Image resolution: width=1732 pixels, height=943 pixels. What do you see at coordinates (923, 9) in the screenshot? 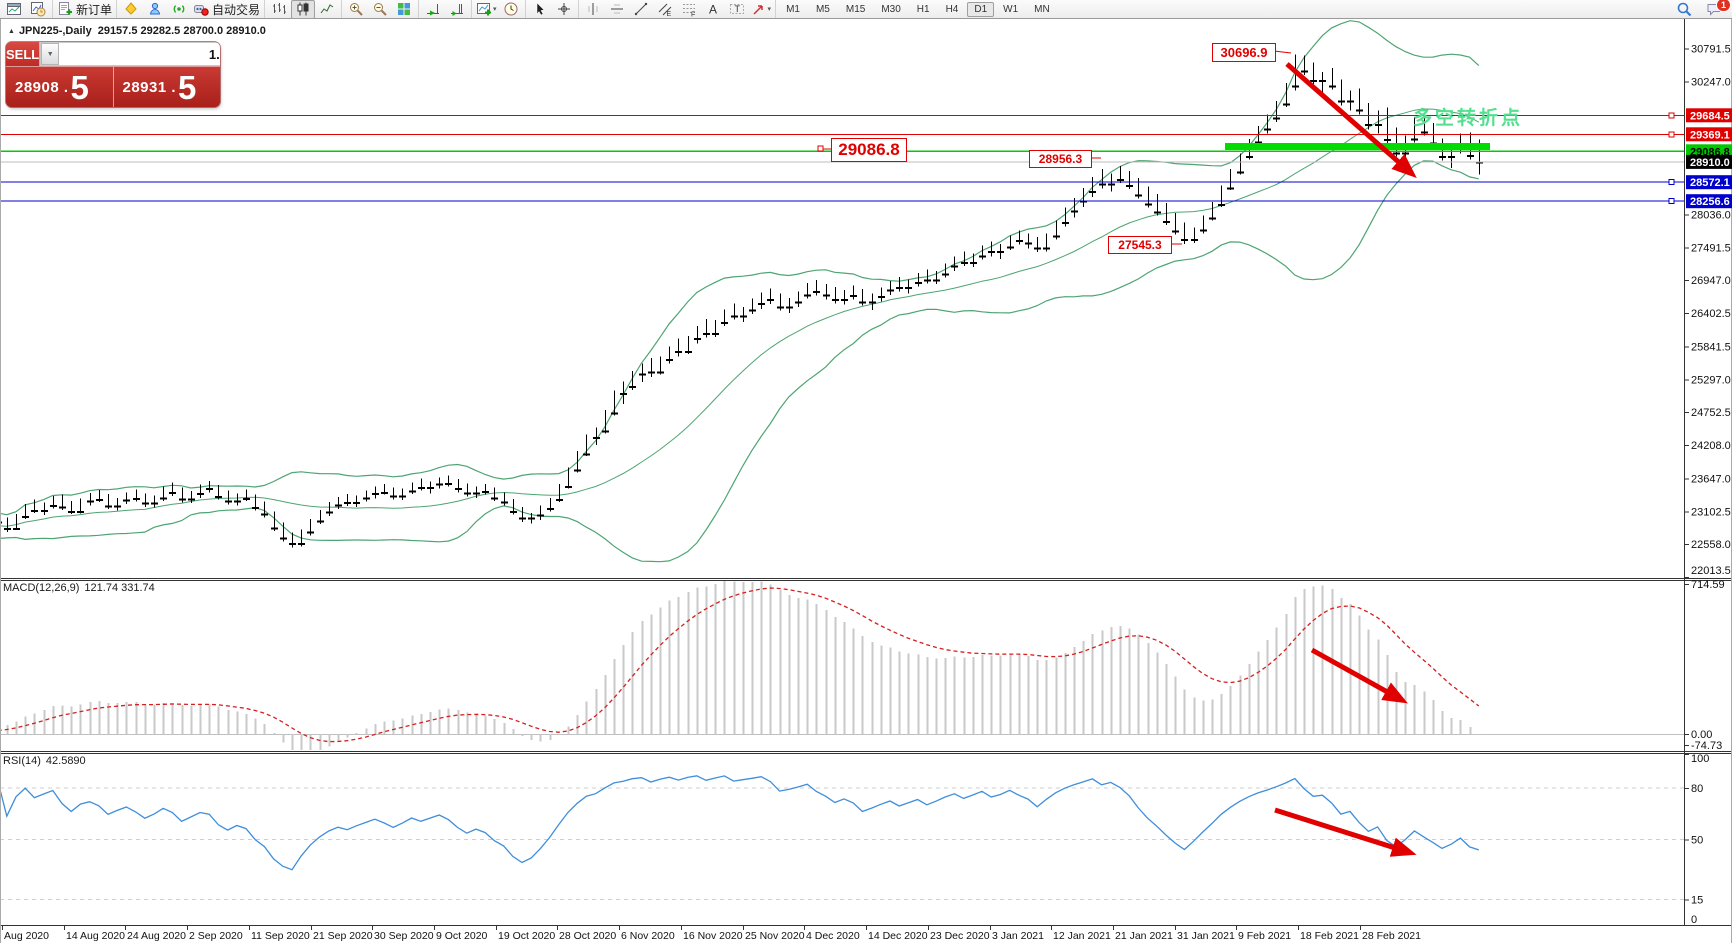
I see `timeframe-h1: H1` at bounding box center [923, 9].